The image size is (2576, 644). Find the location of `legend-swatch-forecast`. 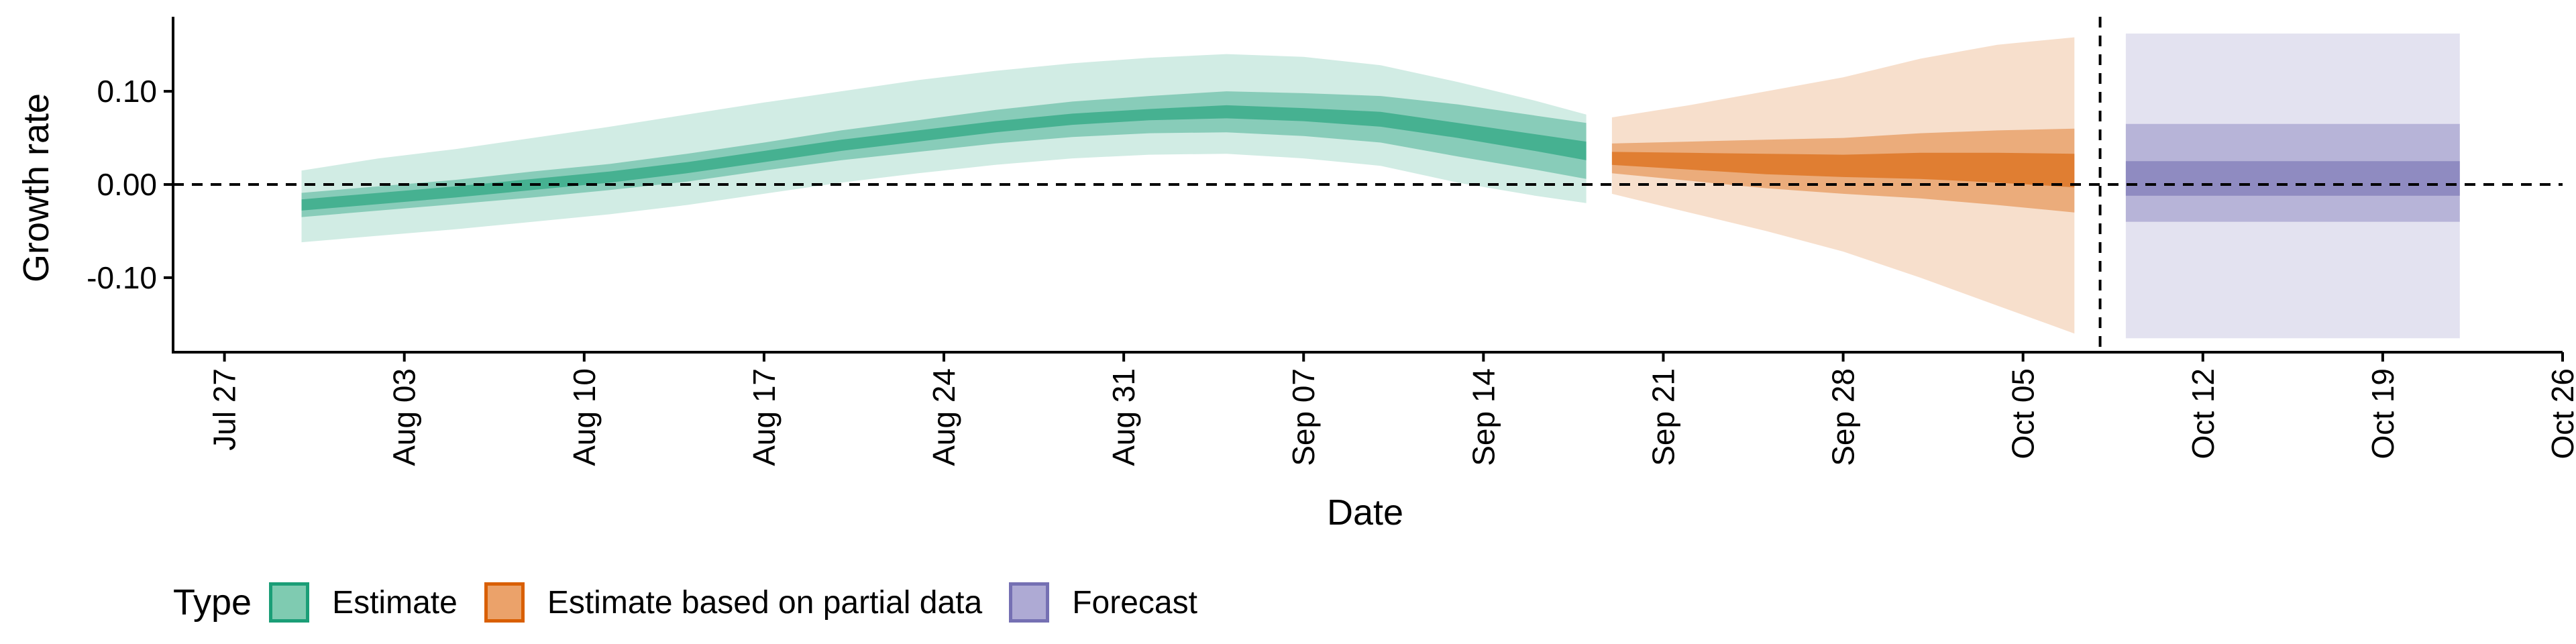

legend-swatch-forecast is located at coordinates (1029, 602).